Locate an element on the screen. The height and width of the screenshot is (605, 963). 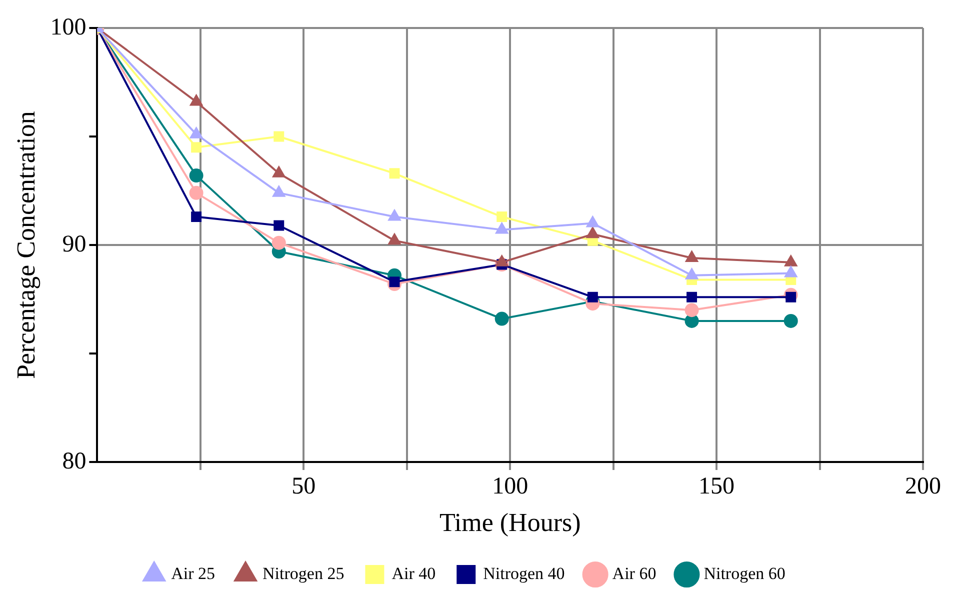
x-tick-label: 150 is located at coordinates (716, 487).